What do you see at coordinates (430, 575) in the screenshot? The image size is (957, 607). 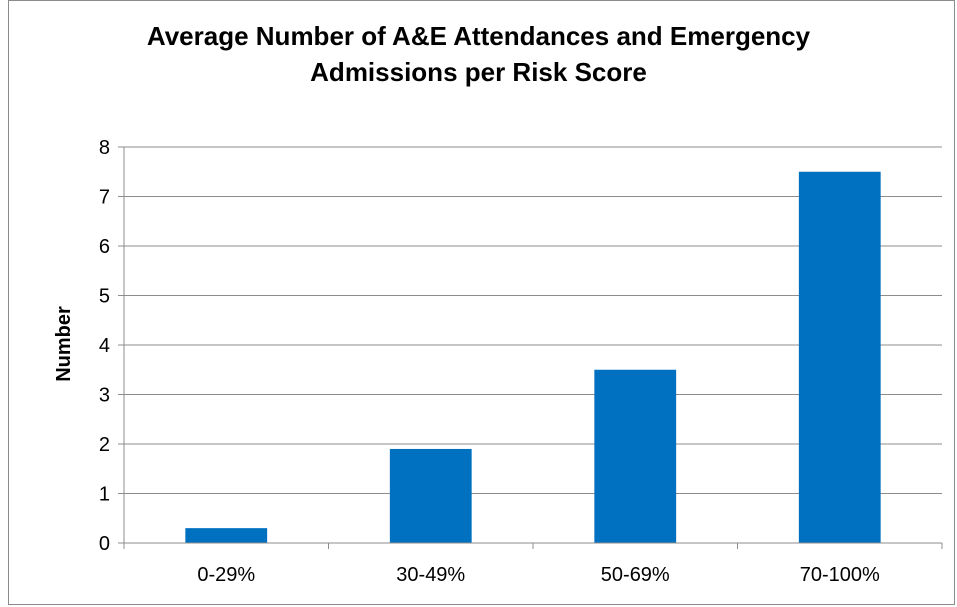 I see `x-tick-label: 30-49%` at bounding box center [430, 575].